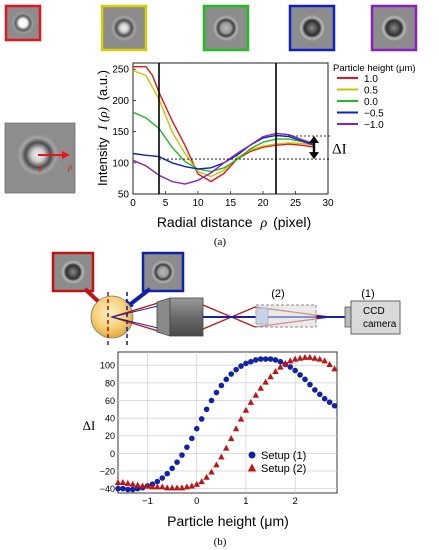 The height and width of the screenshot is (550, 439). I want to click on y-label-symbol: I, so click(102, 128).